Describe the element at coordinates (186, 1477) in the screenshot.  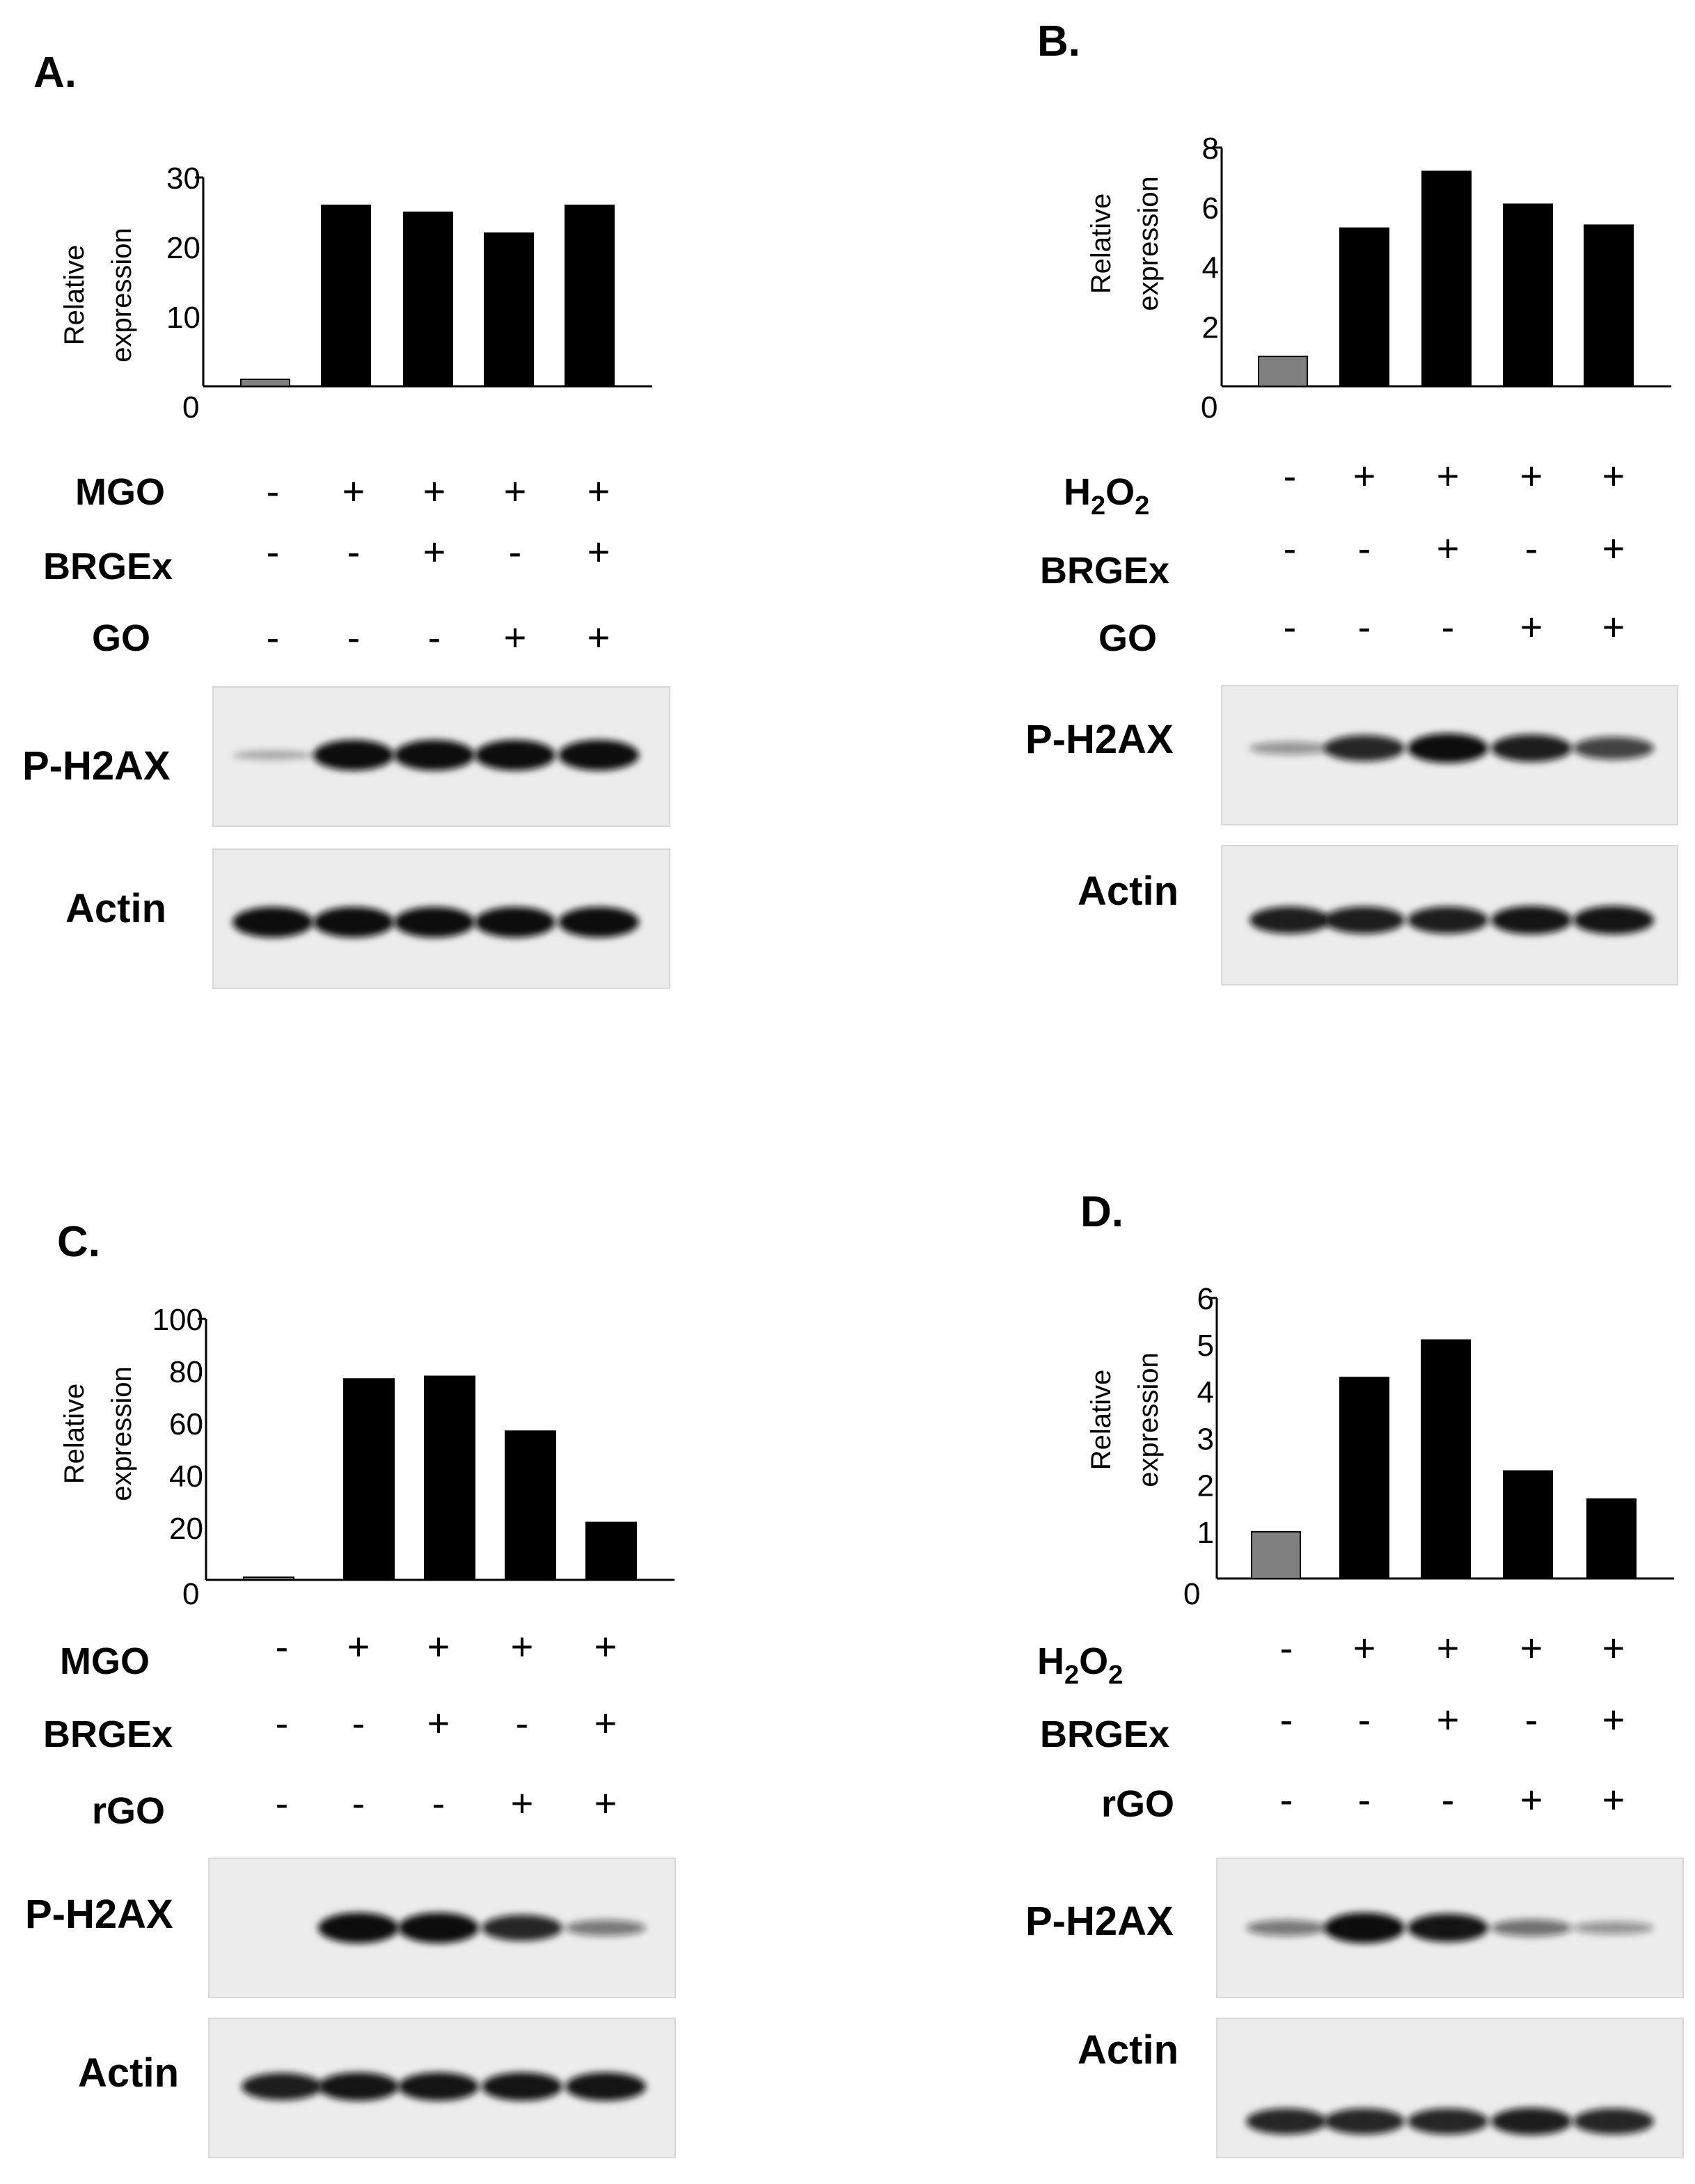
I see `y-tick-label: 40` at that location.